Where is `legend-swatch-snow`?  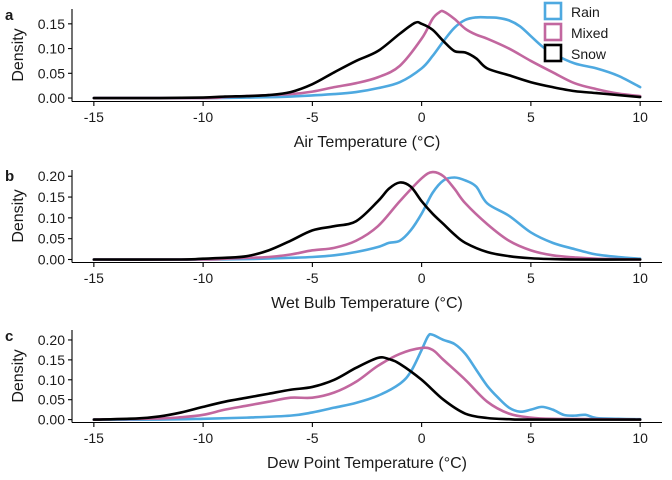
legend-swatch-snow is located at coordinates (553, 53).